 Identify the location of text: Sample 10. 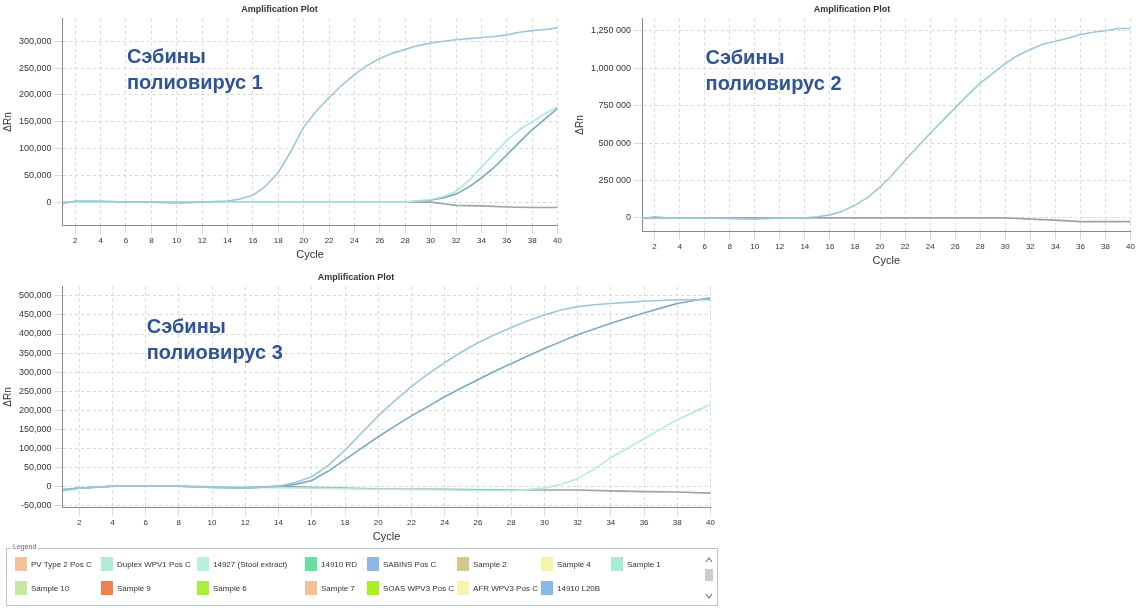
(50, 588).